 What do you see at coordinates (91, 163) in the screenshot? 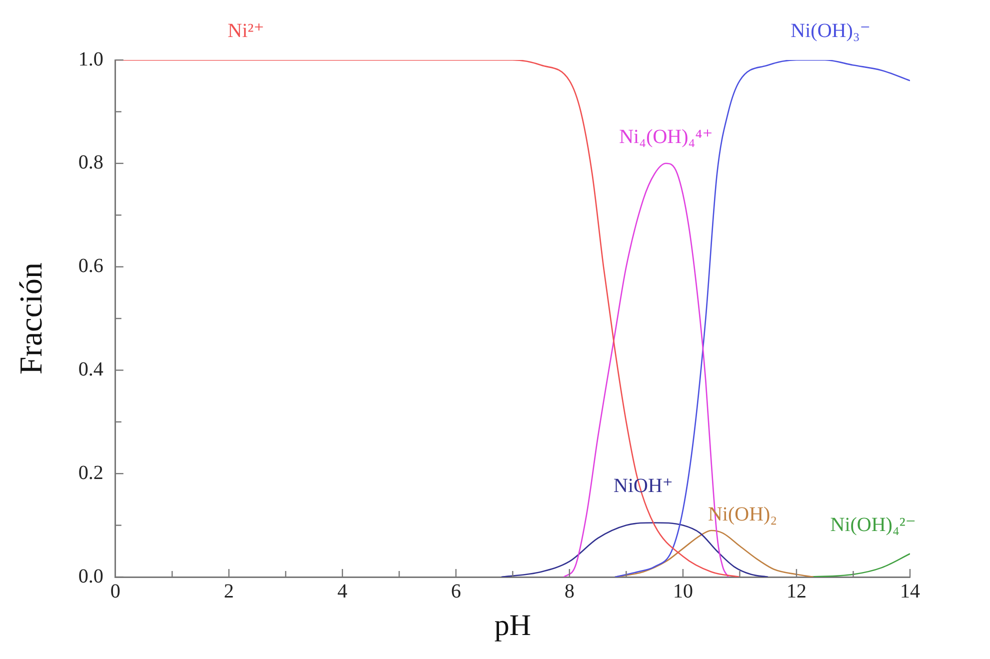
I see `y-tick-label: 0.8` at bounding box center [91, 163].